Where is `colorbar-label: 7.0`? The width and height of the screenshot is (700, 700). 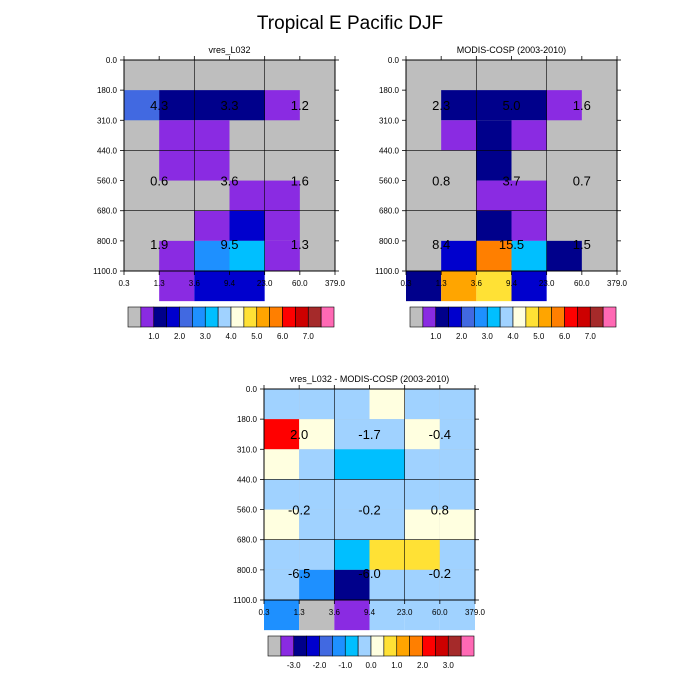 colorbar-label: 7.0 is located at coordinates (591, 336).